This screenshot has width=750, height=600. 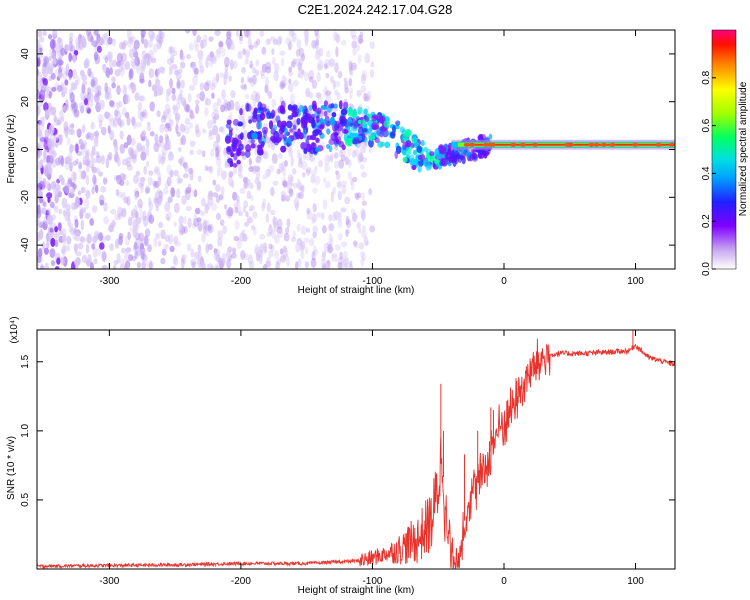 I want to click on carrier-peak, so click(x=603, y=144).